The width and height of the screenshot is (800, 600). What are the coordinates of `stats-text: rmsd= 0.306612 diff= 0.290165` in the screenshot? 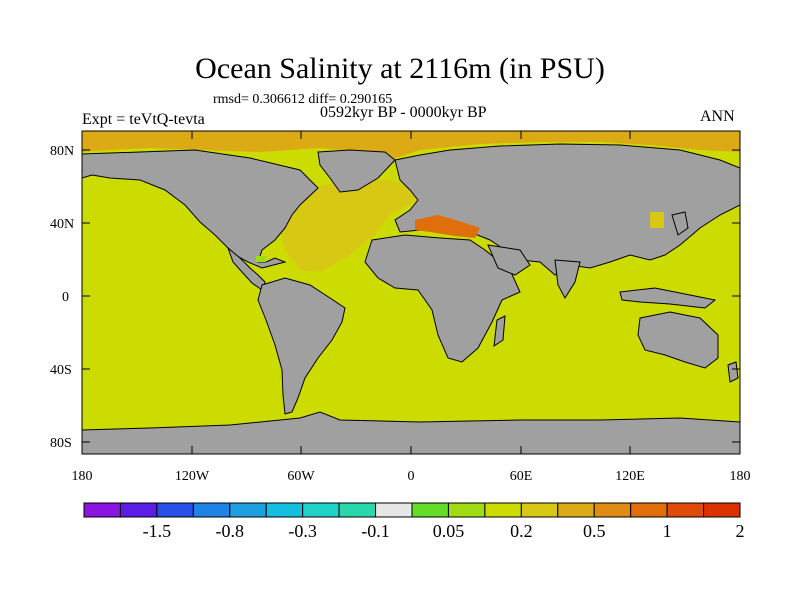 It's located at (303, 99).